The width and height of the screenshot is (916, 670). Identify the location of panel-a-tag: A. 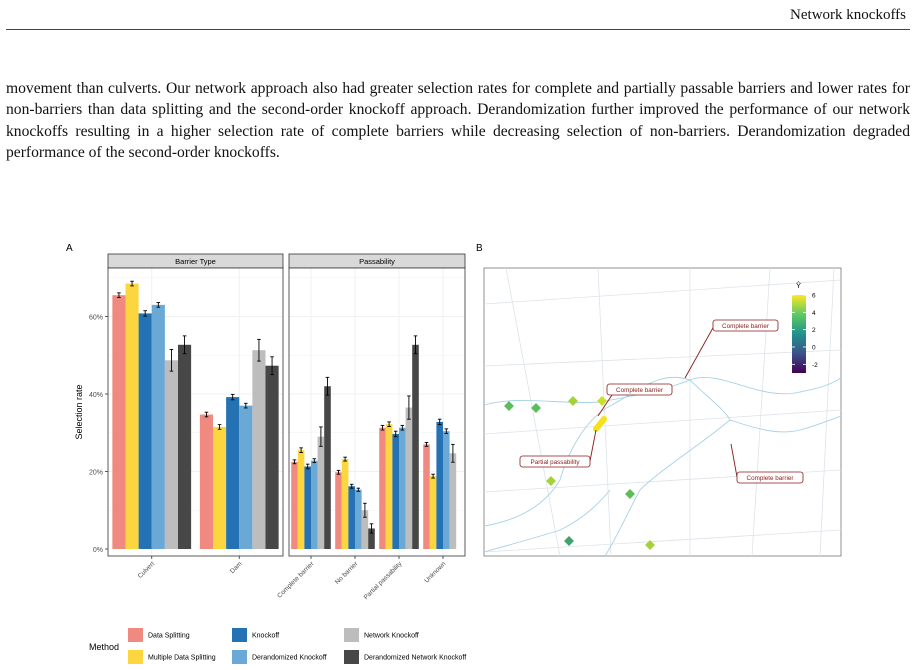
(69, 248).